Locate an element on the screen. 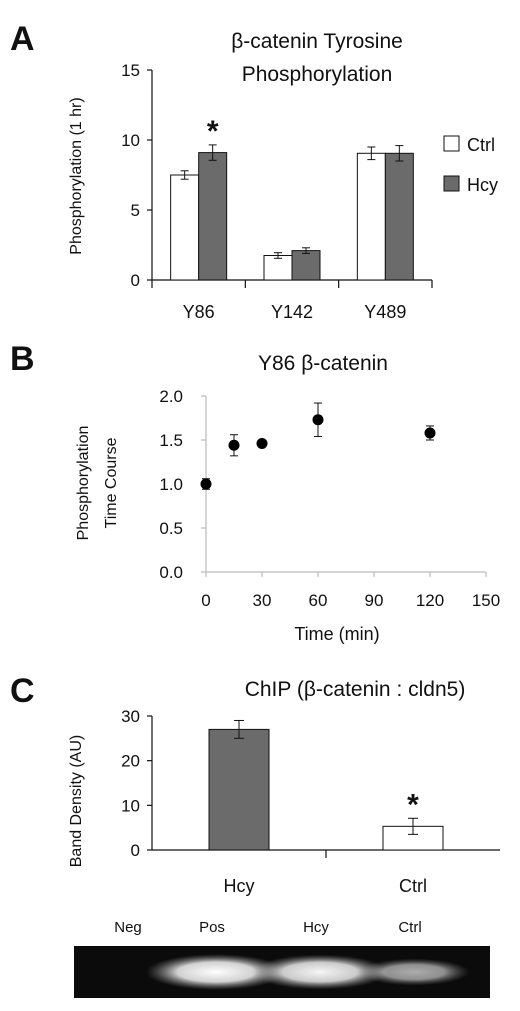 The image size is (520, 1011). panel-c-y-tick-label: 0 is located at coordinates (135, 850).